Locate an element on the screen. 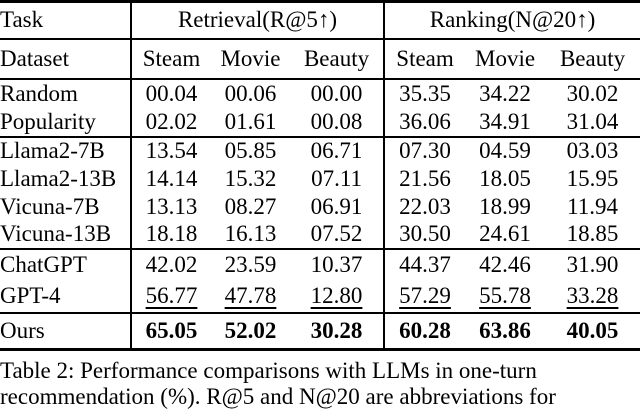 The height and width of the screenshot is (414, 640). value-cell: 30.28 is located at coordinates (336, 330).